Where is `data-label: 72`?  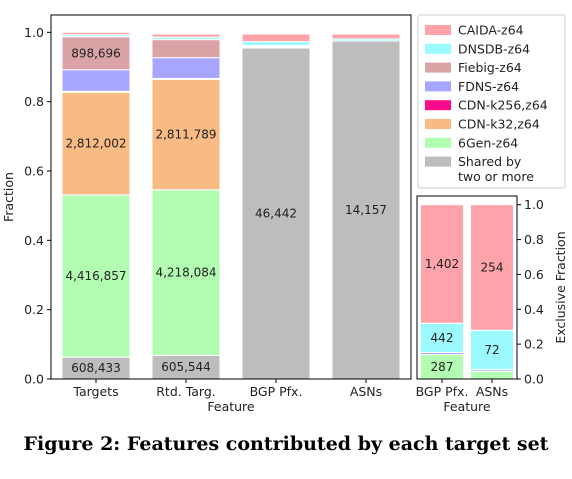 data-label: 72 is located at coordinates (491, 350).